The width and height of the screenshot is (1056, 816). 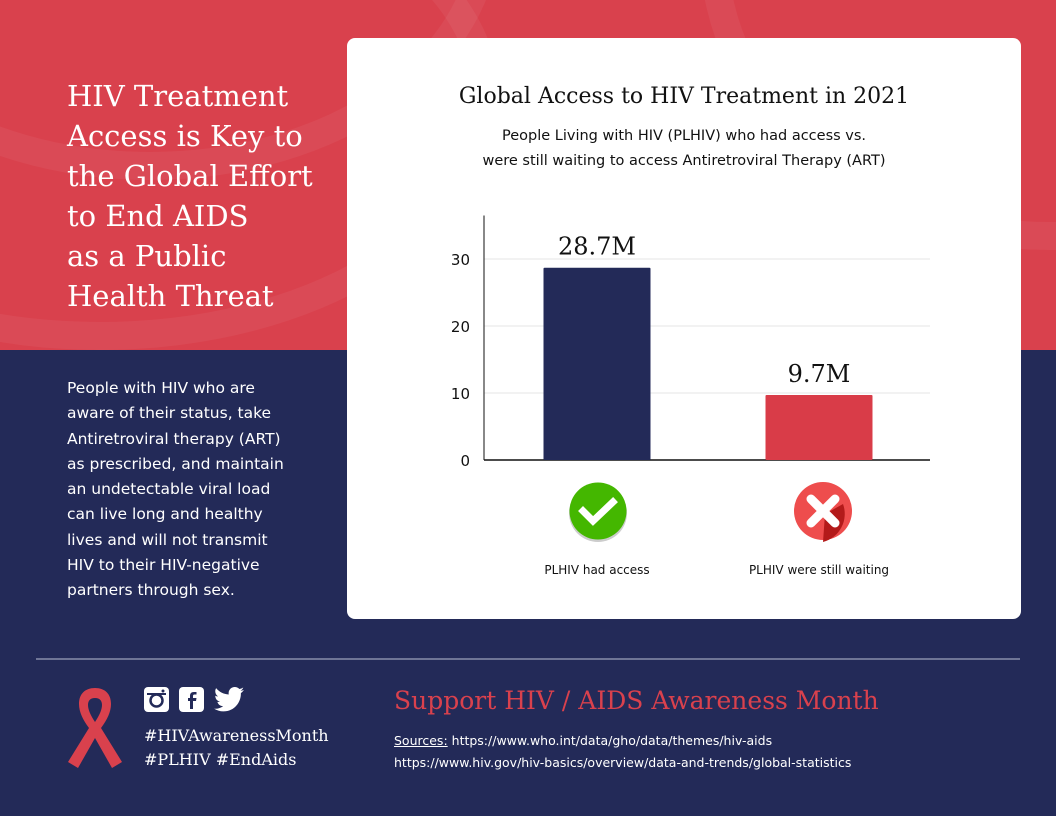 I want to click on facebook-icon, so click(x=191, y=699).